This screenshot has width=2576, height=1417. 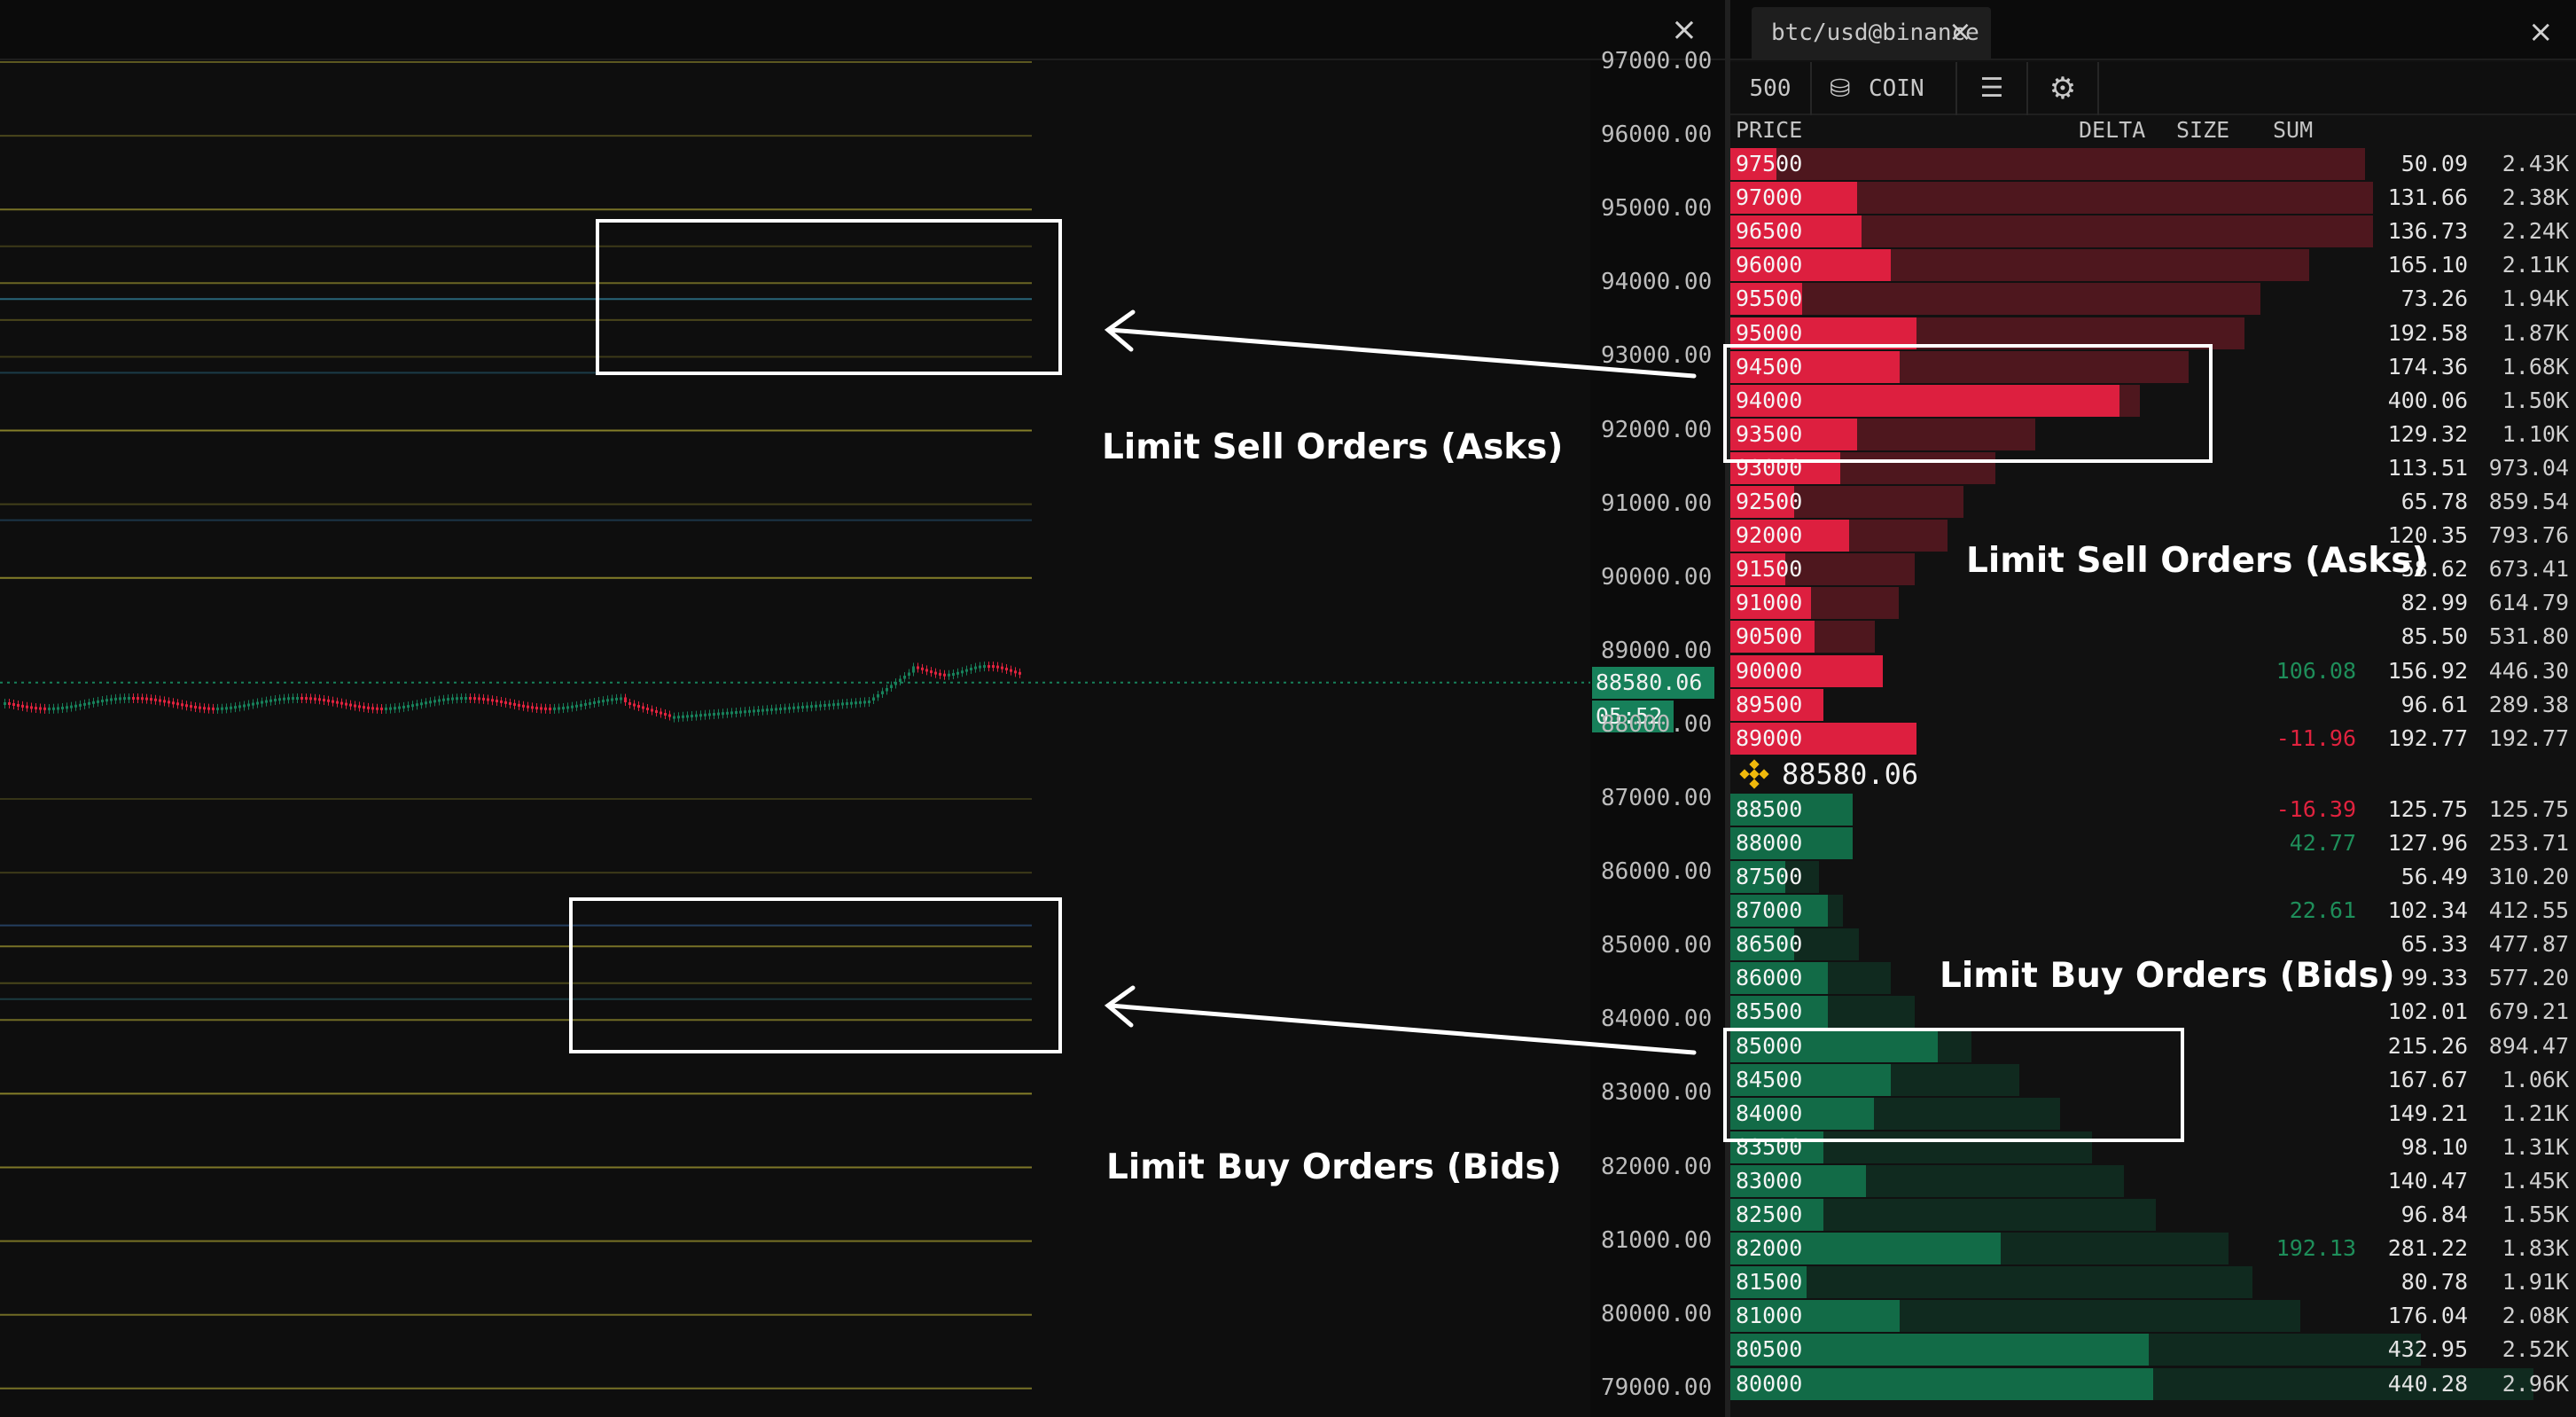 I want to click on bid-row: 86500 65.33 477.87, so click(x=2153, y=944).